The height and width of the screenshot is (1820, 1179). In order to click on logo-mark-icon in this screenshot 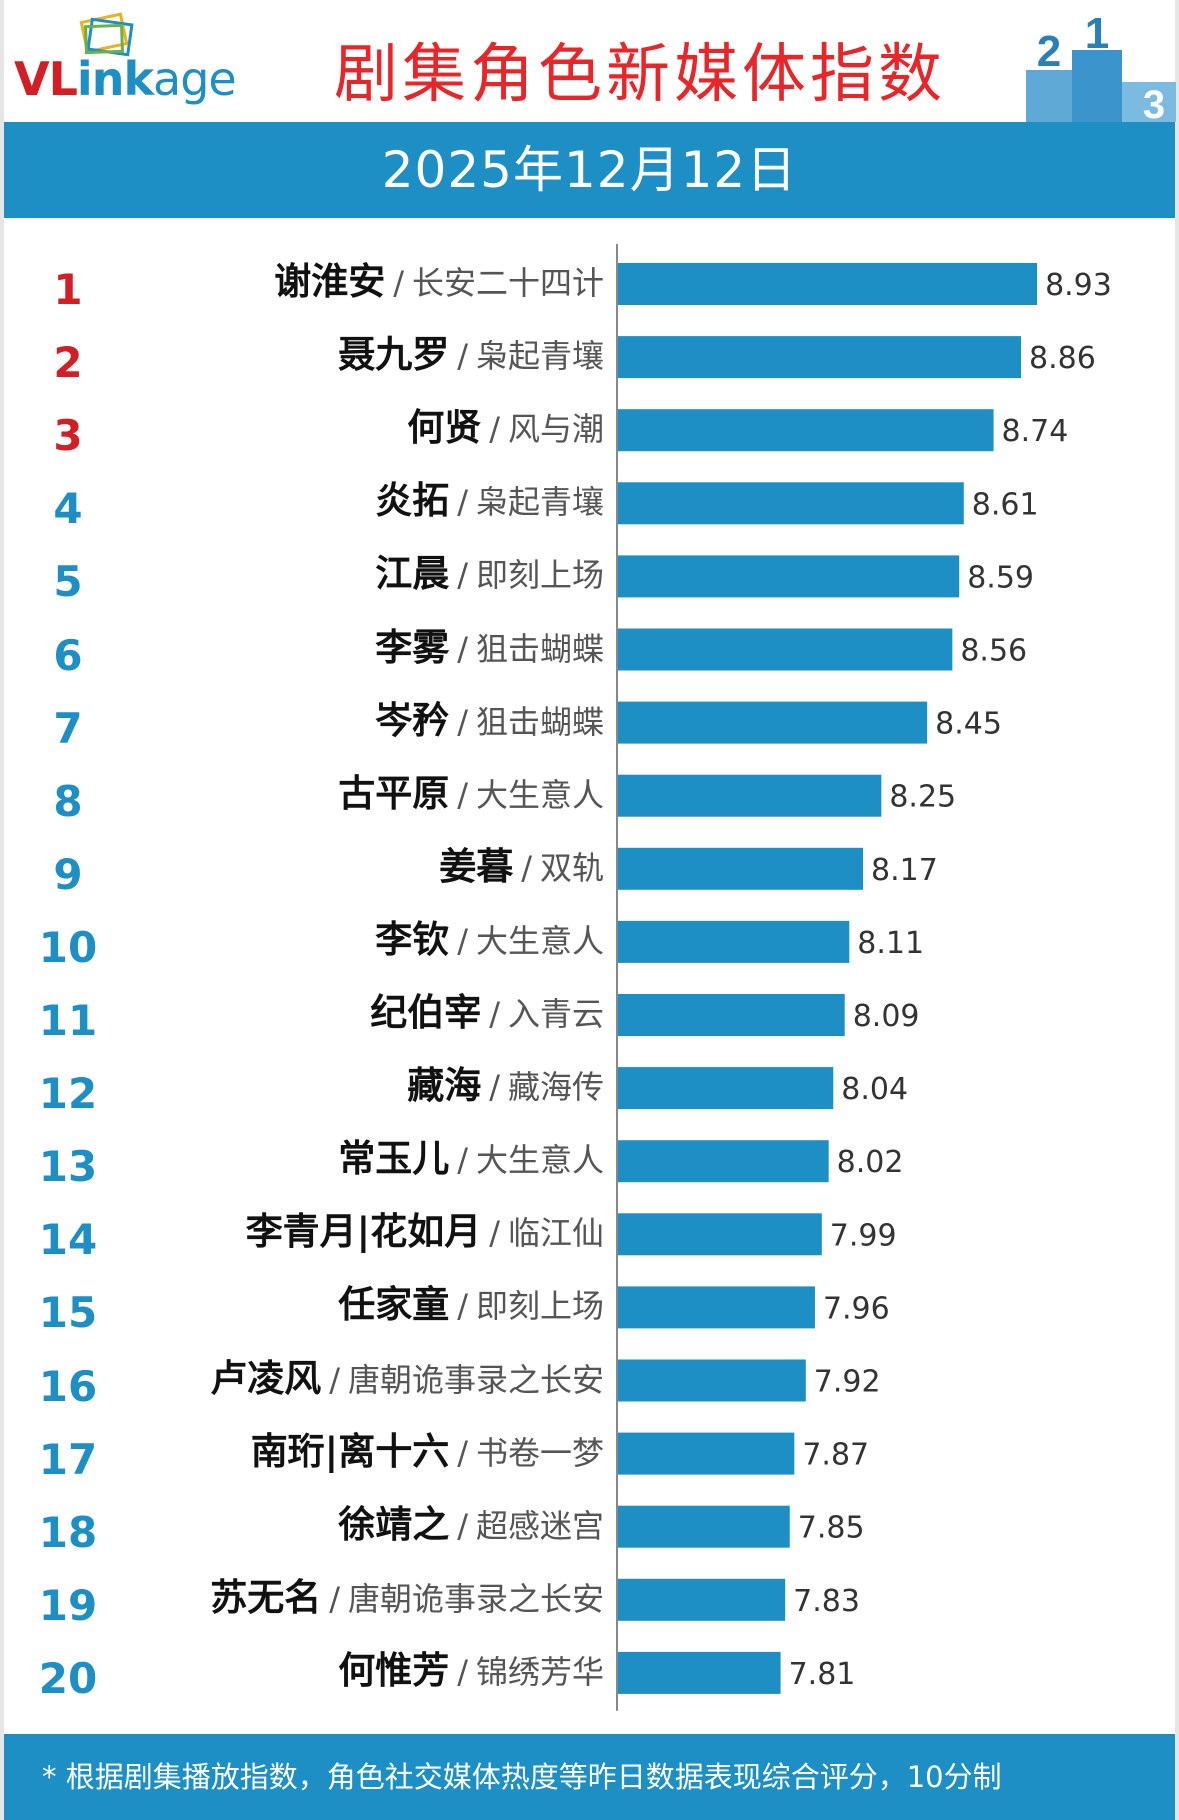, I will do `click(106, 34)`.